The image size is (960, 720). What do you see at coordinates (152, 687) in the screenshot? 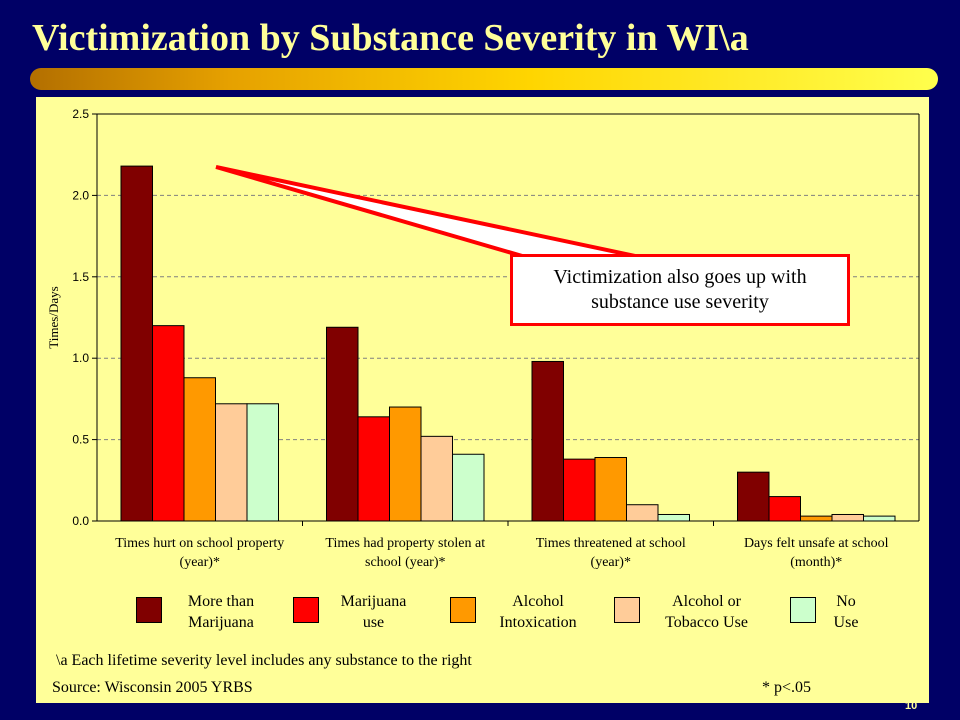
I see `source-note: Source: Wisconsin 2005 YRBS` at bounding box center [152, 687].